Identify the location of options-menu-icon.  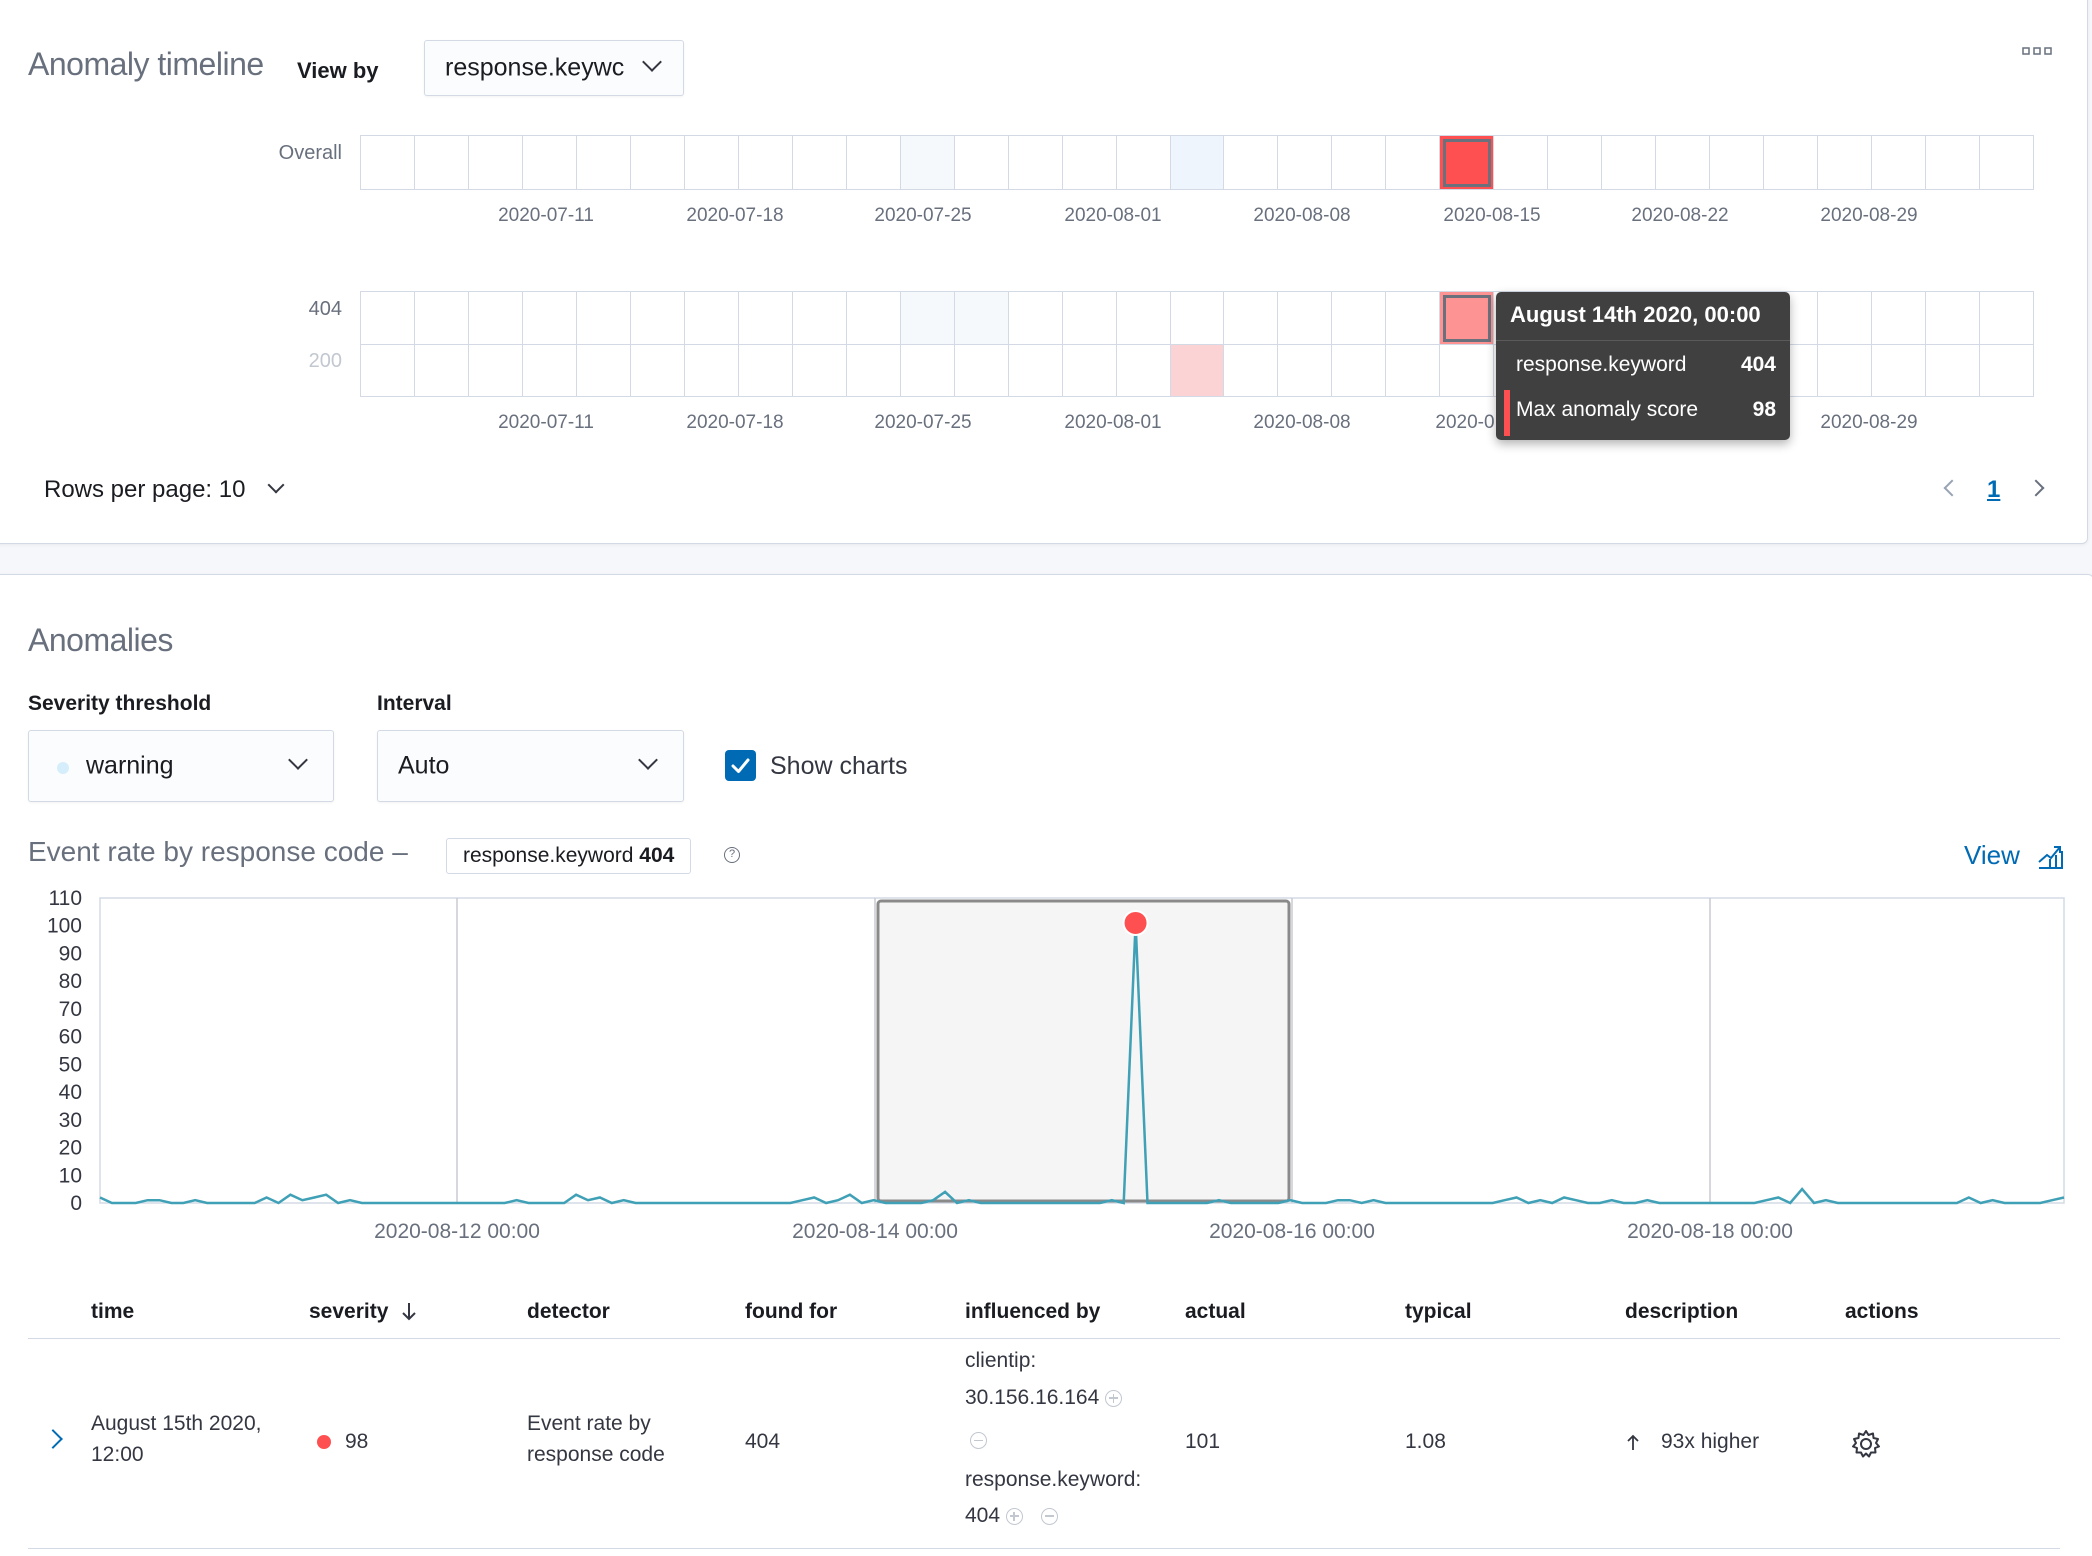
(2037, 50).